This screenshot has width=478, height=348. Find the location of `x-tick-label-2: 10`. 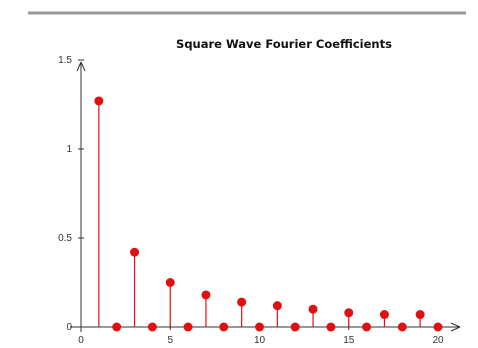

x-tick-label-2: 10 is located at coordinates (260, 340).